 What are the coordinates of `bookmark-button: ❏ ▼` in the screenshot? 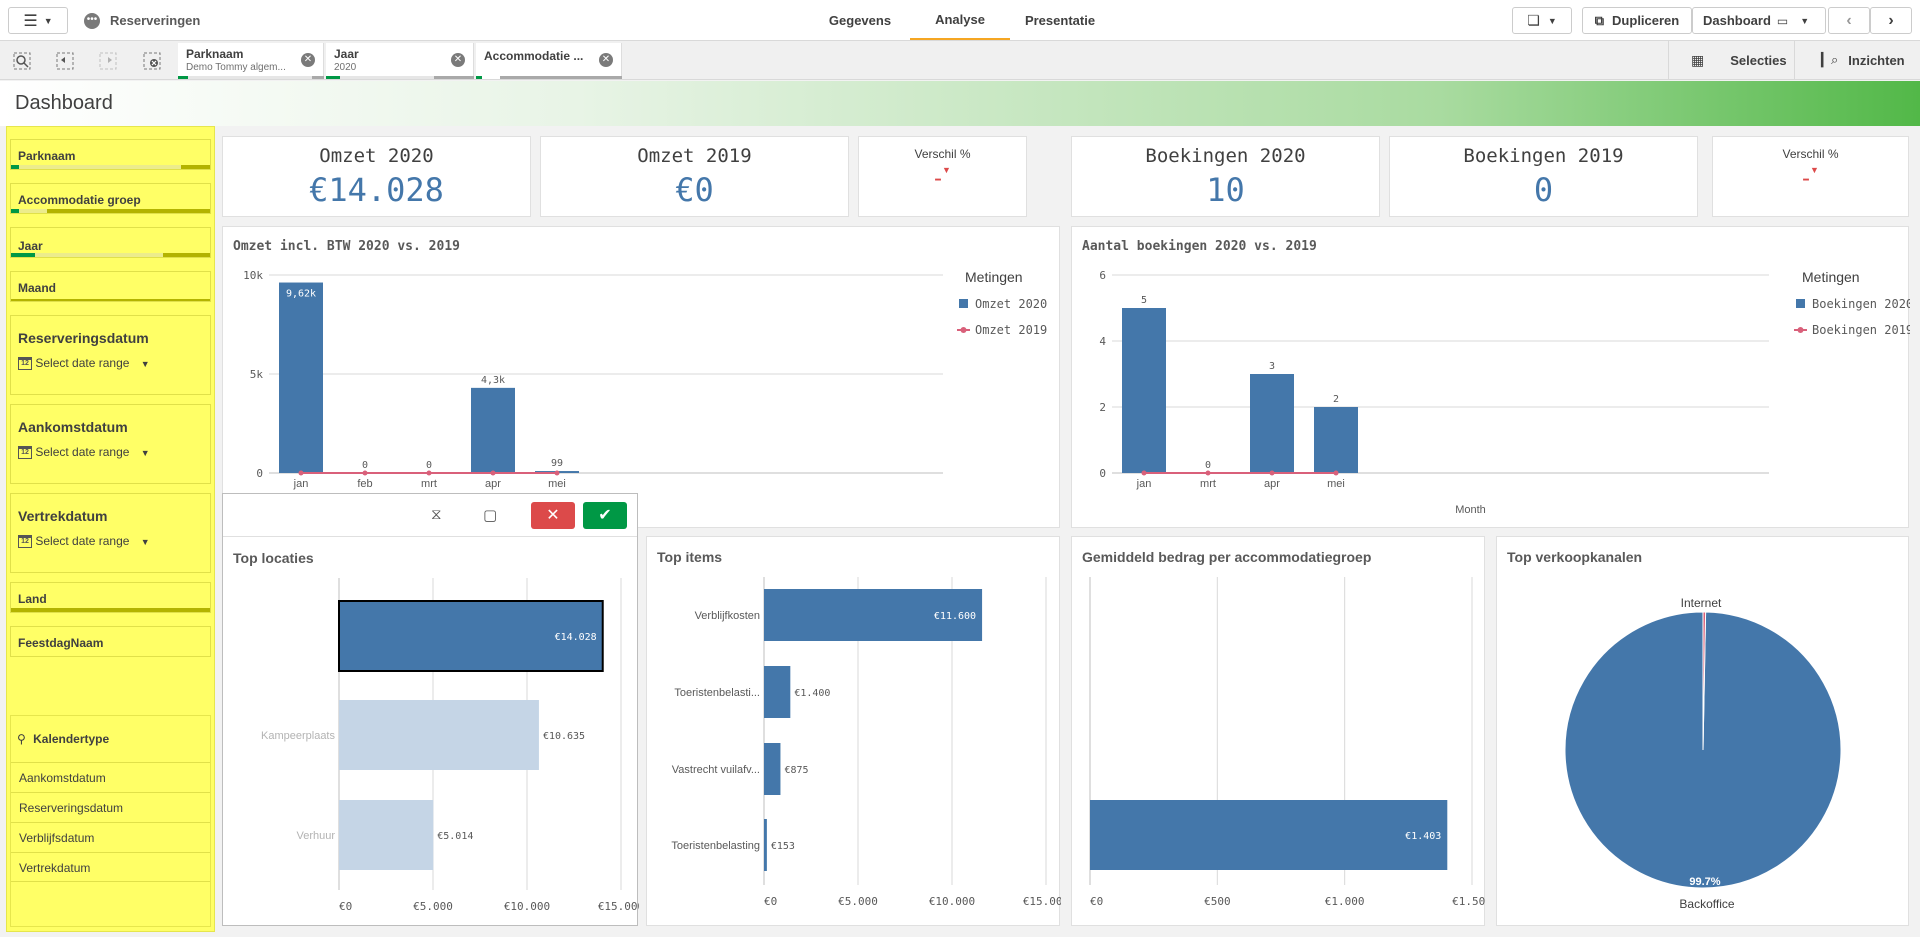 It's located at (1542, 20).